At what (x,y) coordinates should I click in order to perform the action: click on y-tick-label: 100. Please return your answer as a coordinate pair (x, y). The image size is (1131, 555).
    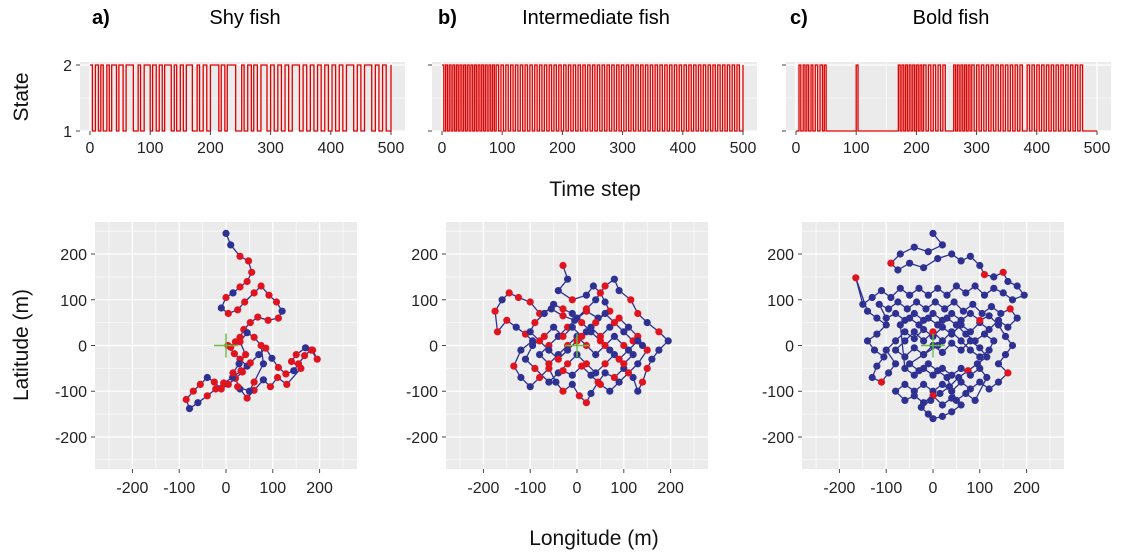
    Looking at the image, I should click on (73, 301).